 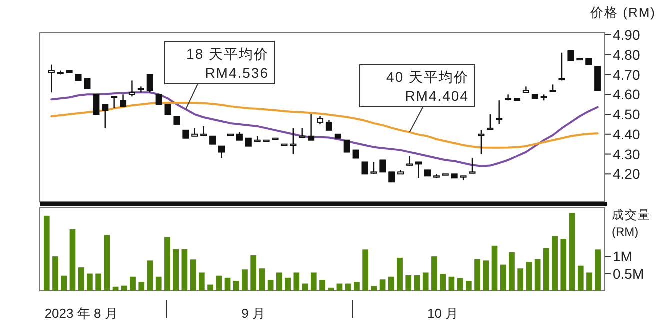 What do you see at coordinates (626, 54) in the screenshot?
I see `y-tick-label: 4.80` at bounding box center [626, 54].